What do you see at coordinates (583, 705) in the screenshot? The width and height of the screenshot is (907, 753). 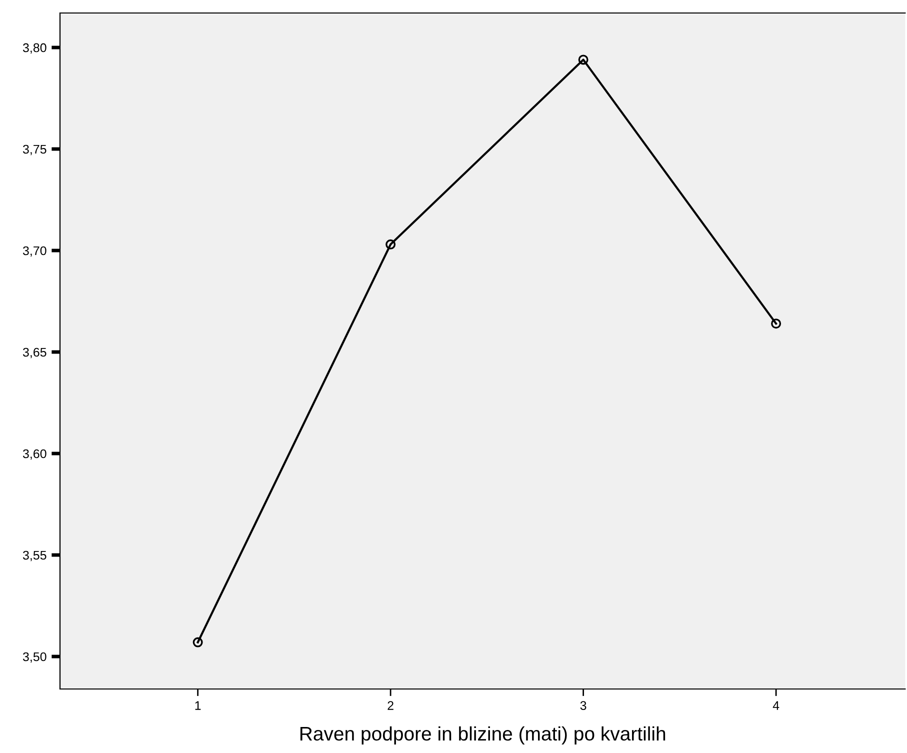 I see `x-tick-label: 3` at bounding box center [583, 705].